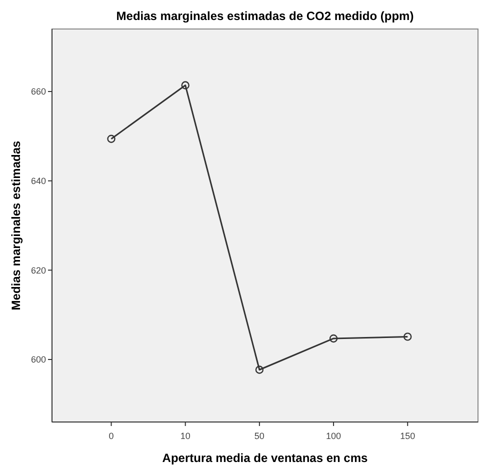 The width and height of the screenshot is (483, 468). What do you see at coordinates (38, 270) in the screenshot?
I see `y-tick-label: 620` at bounding box center [38, 270].